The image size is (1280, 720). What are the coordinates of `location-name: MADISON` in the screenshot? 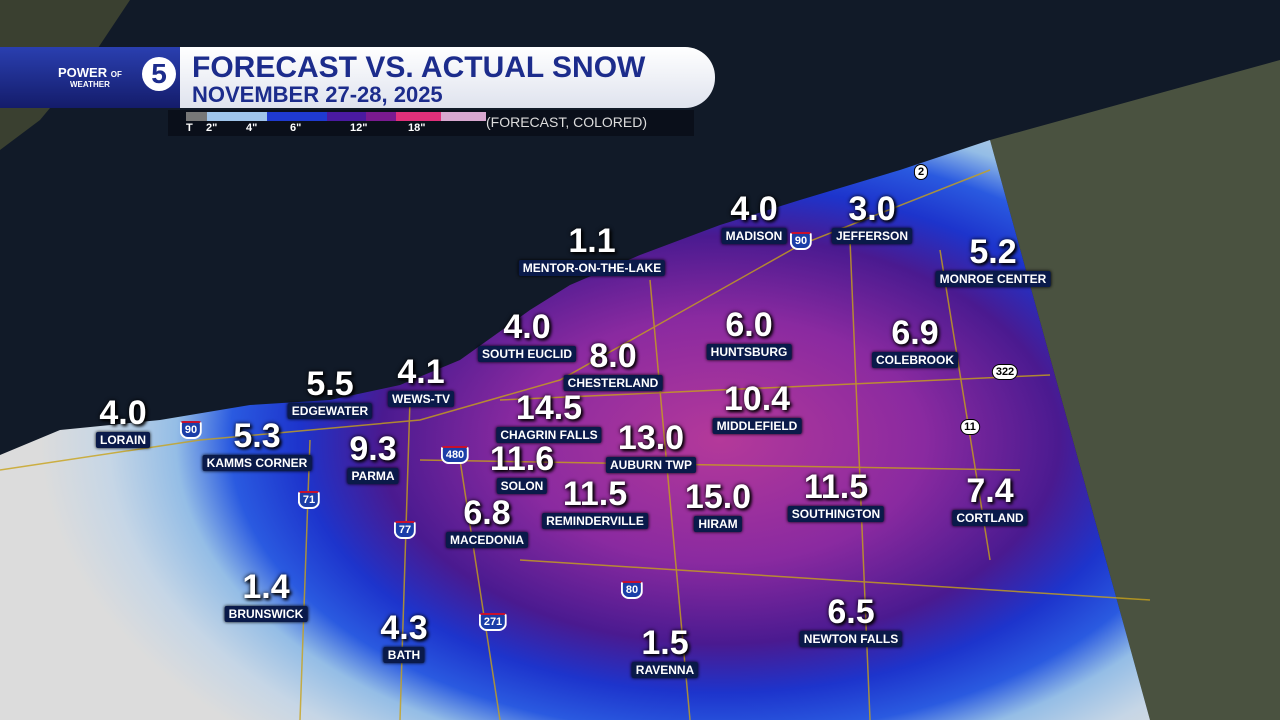 It's located at (754, 235).